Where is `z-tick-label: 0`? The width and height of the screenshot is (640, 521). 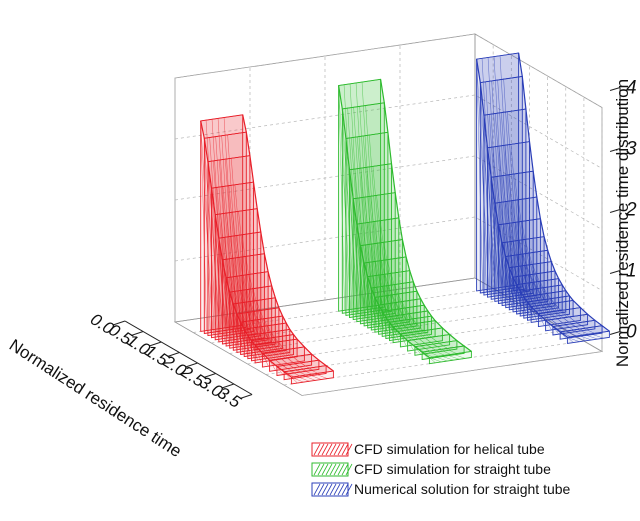
z-tick-label: 0 is located at coordinates (631, 332).